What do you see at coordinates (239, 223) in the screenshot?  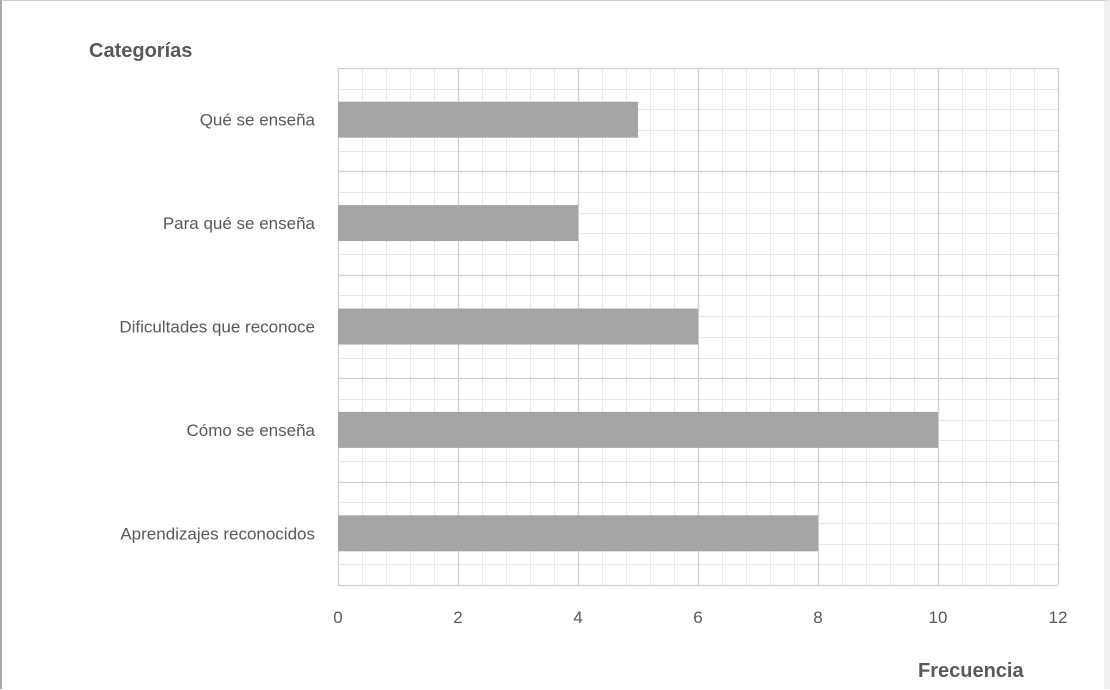 I see `category-label: Para qué se enseña` at bounding box center [239, 223].